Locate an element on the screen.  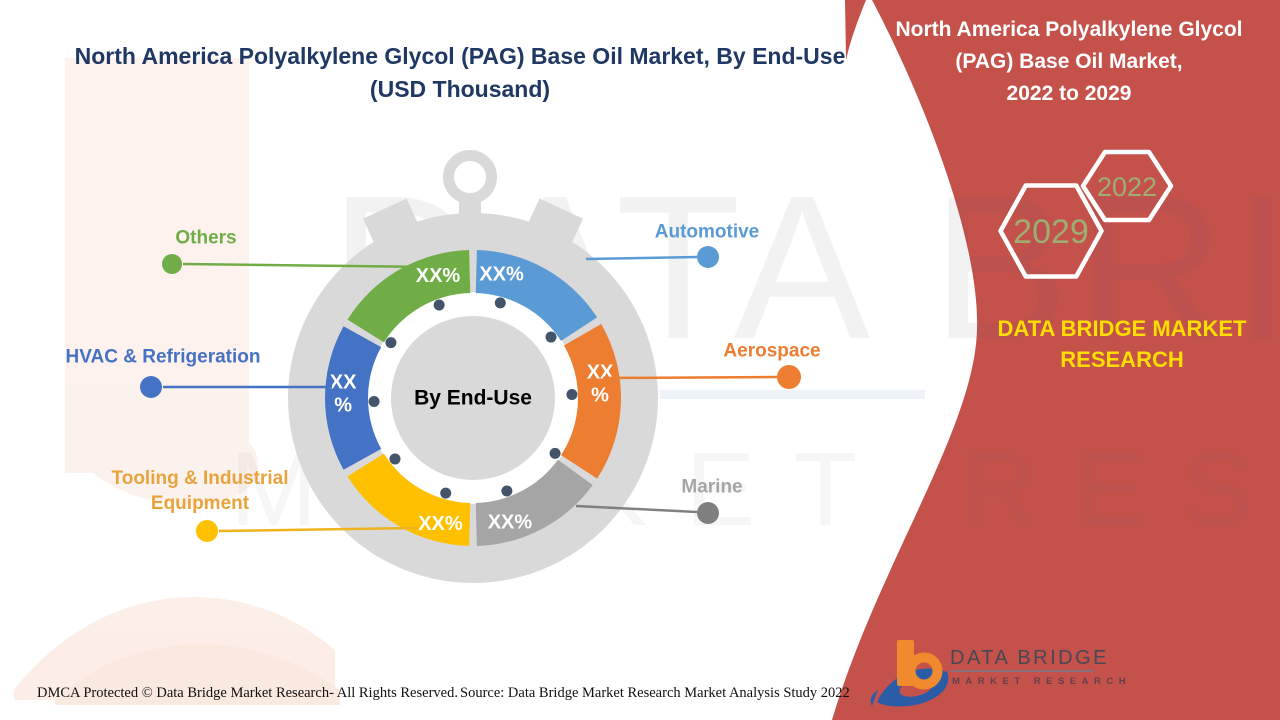
year-hexagons: 2029 2022 is located at coordinates (1086, 214).